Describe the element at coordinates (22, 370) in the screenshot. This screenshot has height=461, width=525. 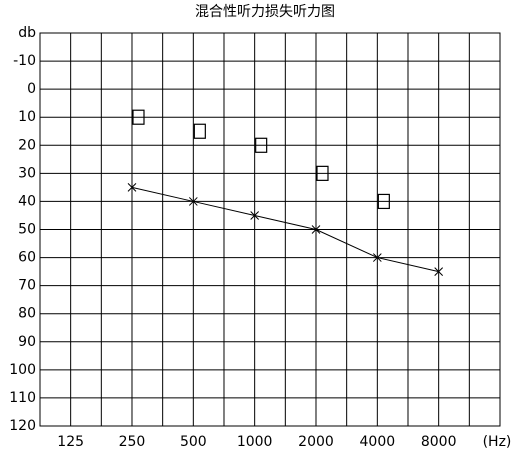
I see `y-tick-label: 100` at that location.